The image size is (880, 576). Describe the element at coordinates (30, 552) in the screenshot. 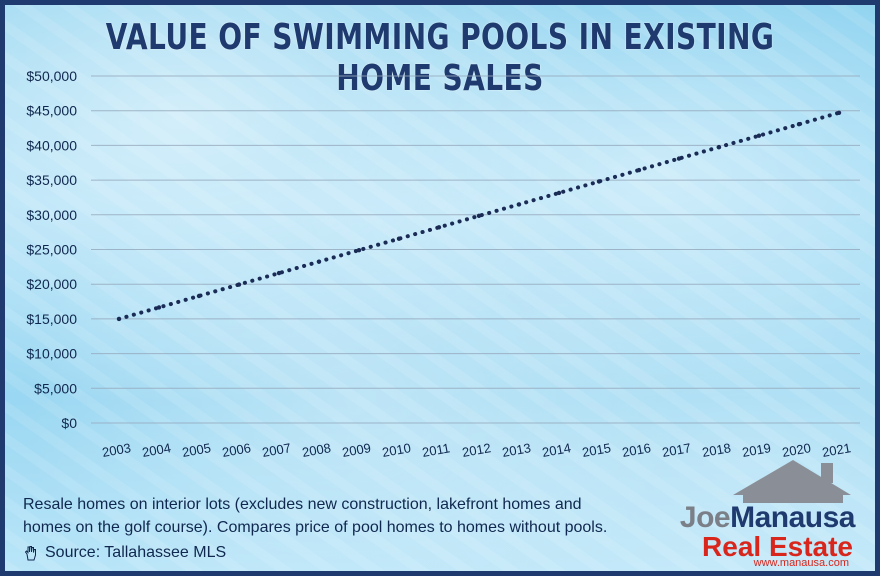

I see `hand-pointer-icon` at that location.